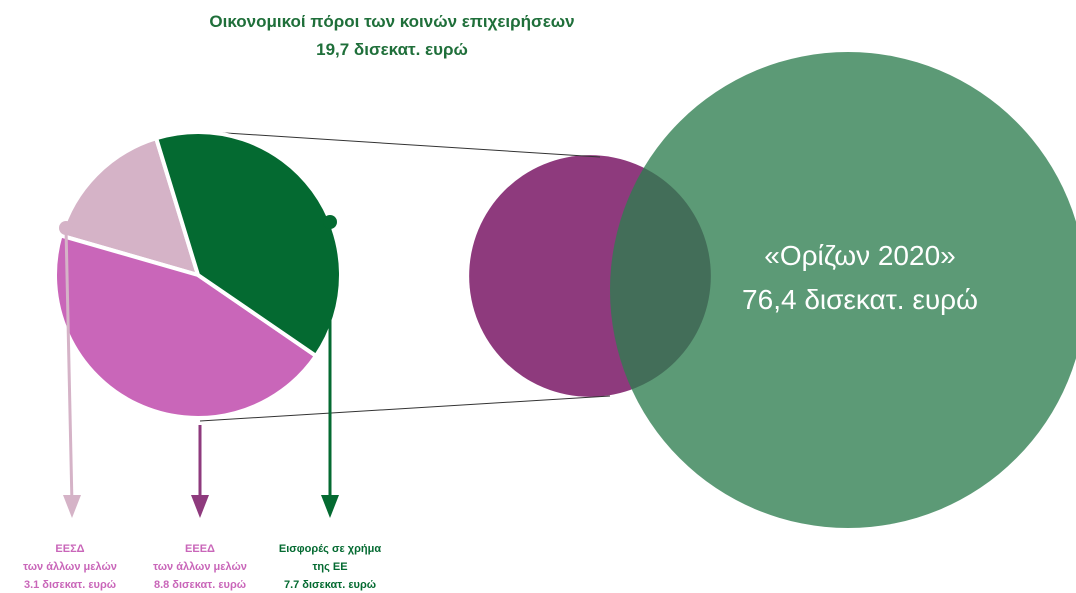  Describe the element at coordinates (330, 585) in the screenshot. I see `value-label: 7.7 δισεκατ. ευρώ` at that location.